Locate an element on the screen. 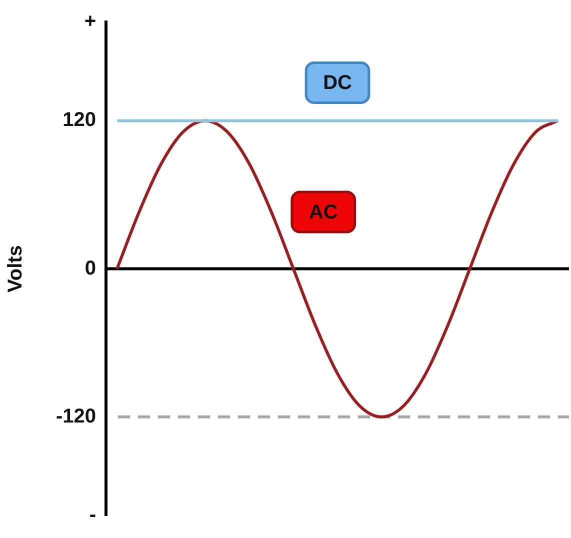 The image size is (571, 538). series-label: DC is located at coordinates (337, 83).